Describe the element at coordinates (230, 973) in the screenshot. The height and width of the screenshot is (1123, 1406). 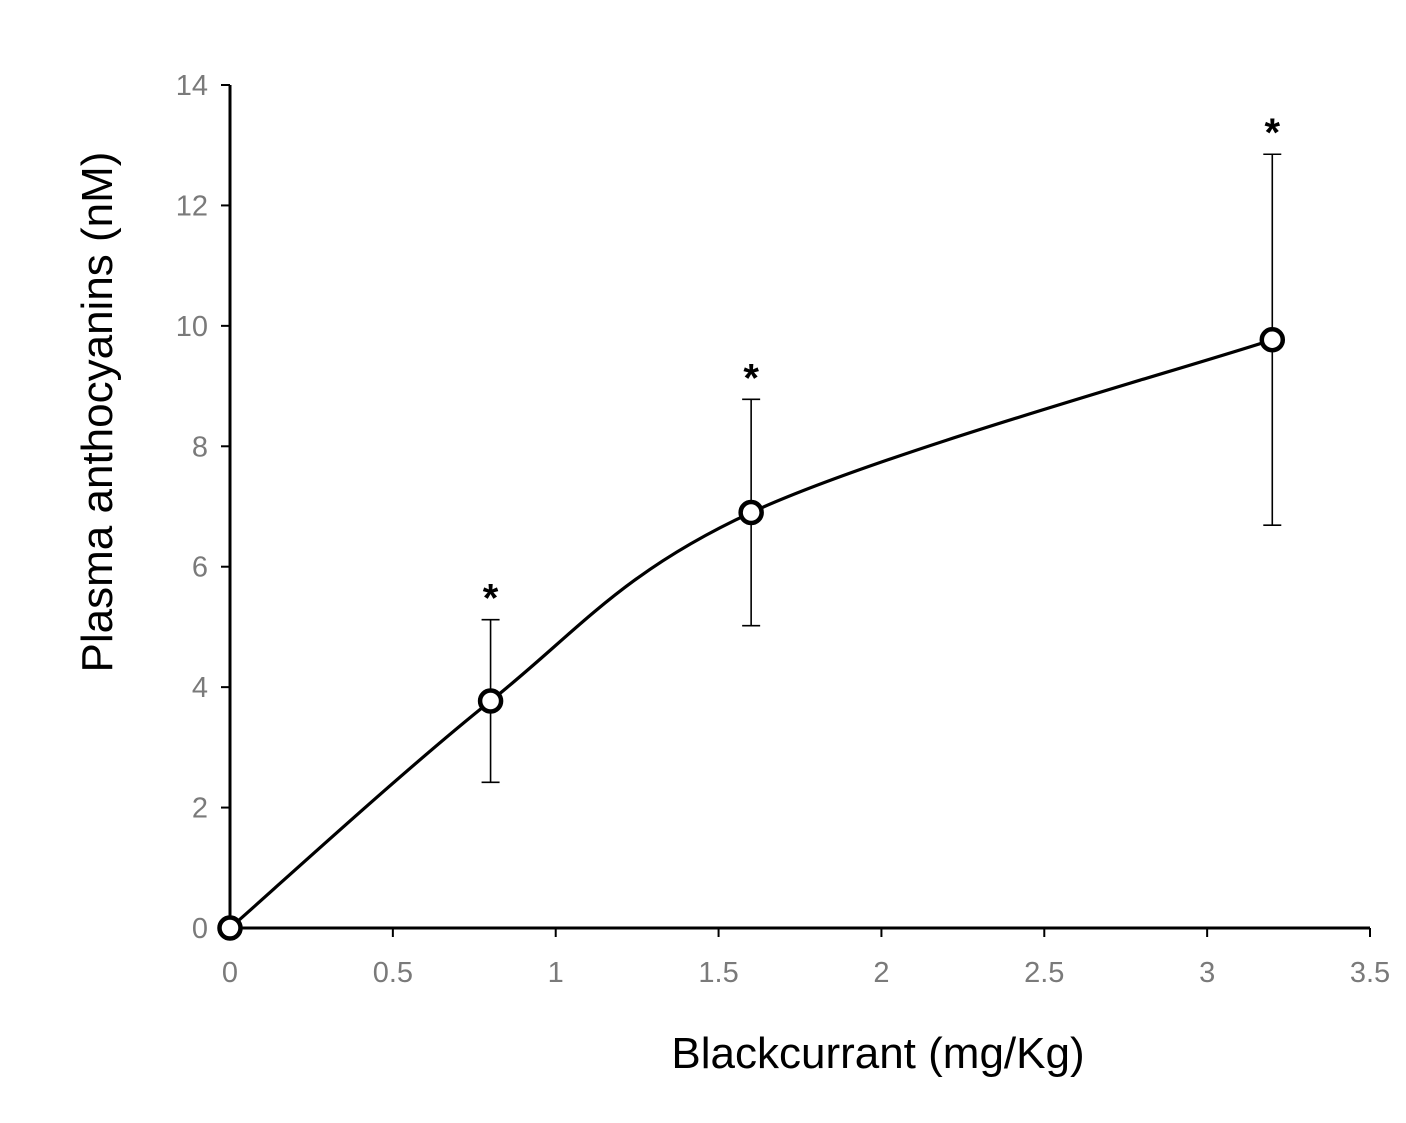
I see `x-tick-label: 0` at that location.